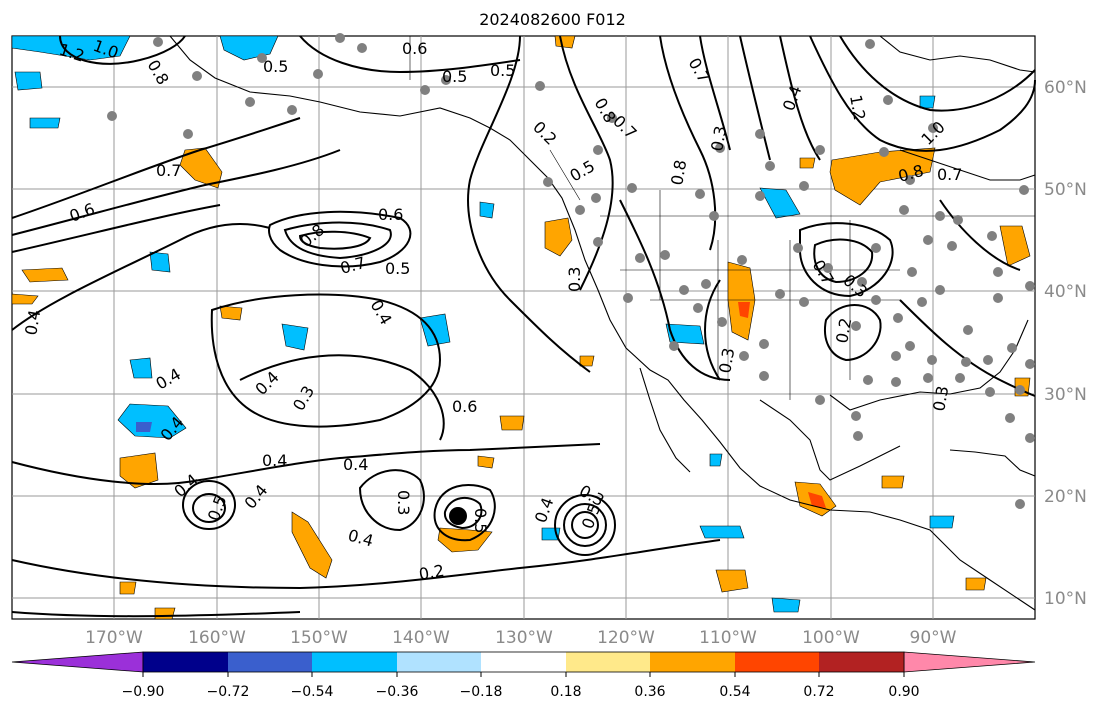 The image size is (1105, 712). What do you see at coordinates (678, 172) in the screenshot?
I see `contour-label: 0.8` at bounding box center [678, 172].